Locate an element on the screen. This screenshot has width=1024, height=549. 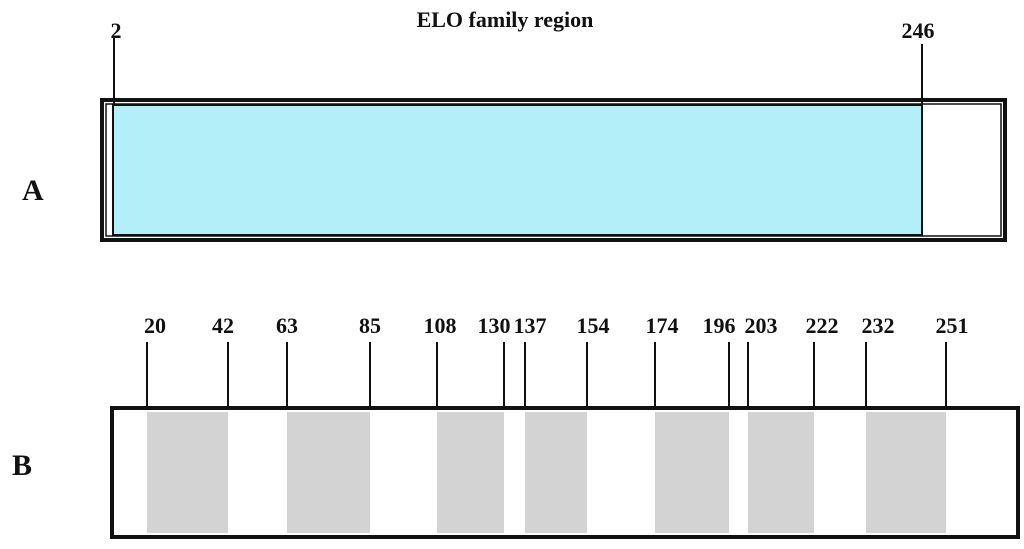
panel-label: B is located at coordinates (22, 465).